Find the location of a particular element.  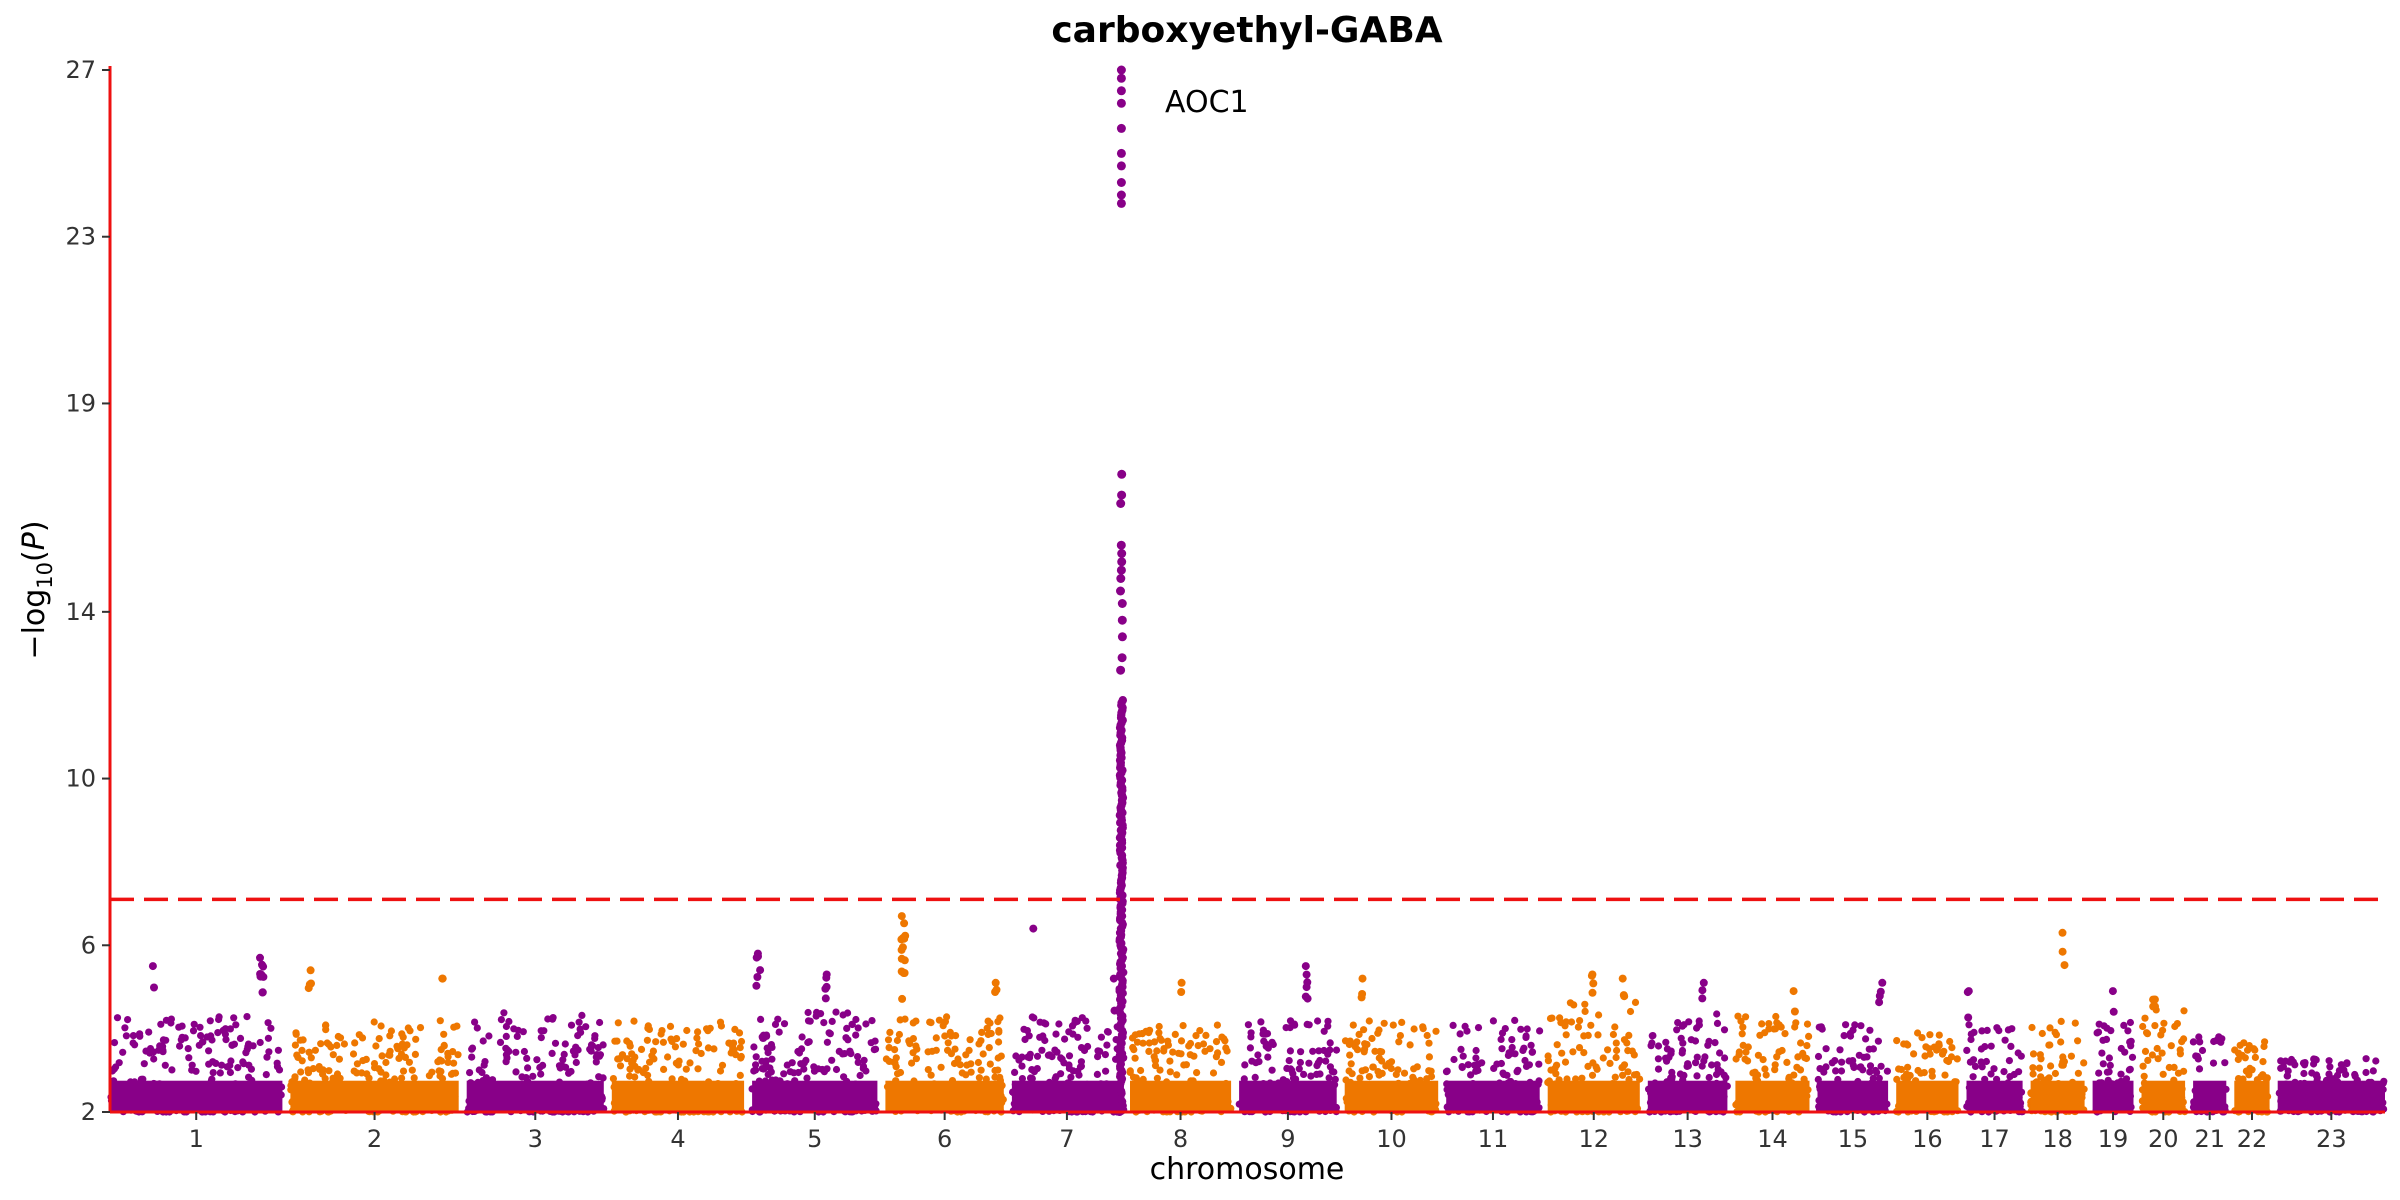

x-tick-label: 14 is located at coordinates (1772, 1139).